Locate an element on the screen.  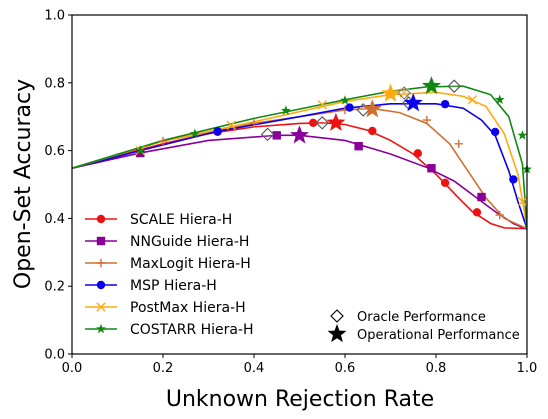
nnguide-hiera-h-operational-point is located at coordinates (299, 134).